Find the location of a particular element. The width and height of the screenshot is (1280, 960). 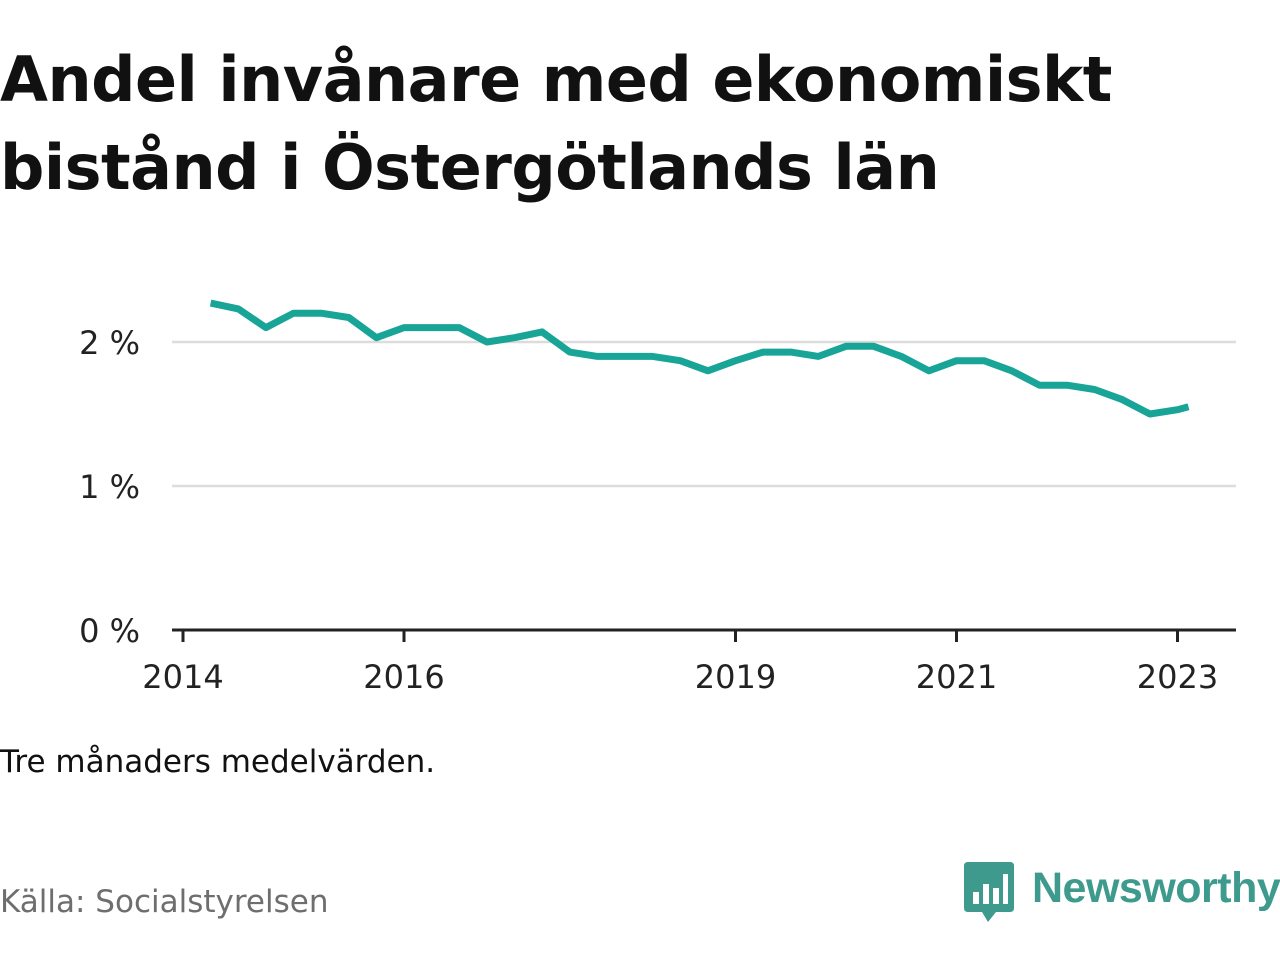

x-tick-label: 2016 is located at coordinates (403, 677).